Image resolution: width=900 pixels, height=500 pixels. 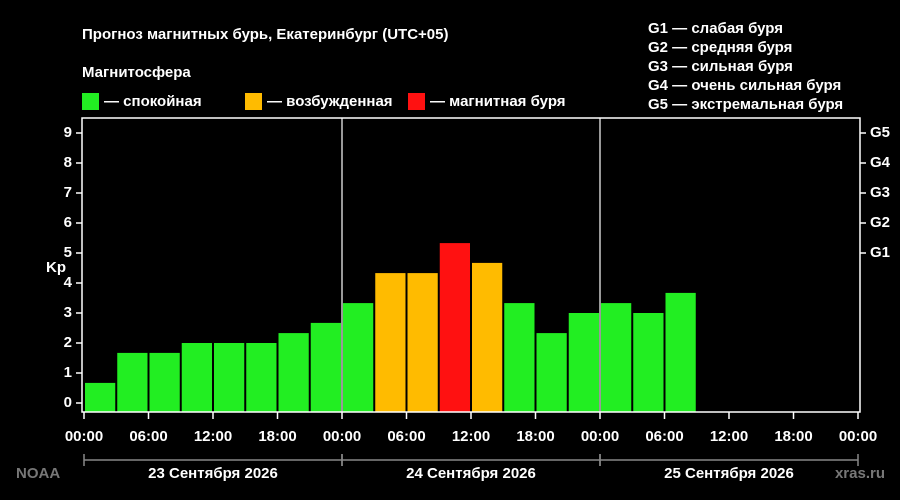 I want to click on y-tick-label: 3, so click(x=68, y=312).